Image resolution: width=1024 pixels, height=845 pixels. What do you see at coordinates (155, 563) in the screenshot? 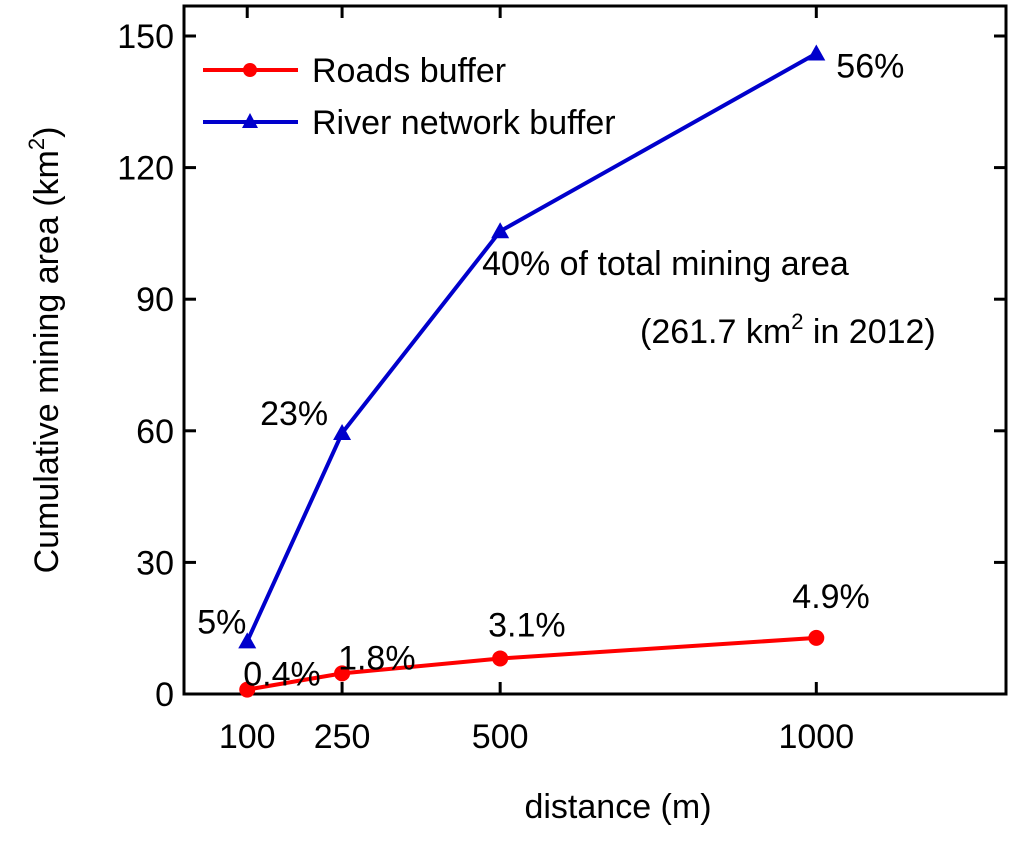
I see `y-tick-label: 30` at bounding box center [155, 563].